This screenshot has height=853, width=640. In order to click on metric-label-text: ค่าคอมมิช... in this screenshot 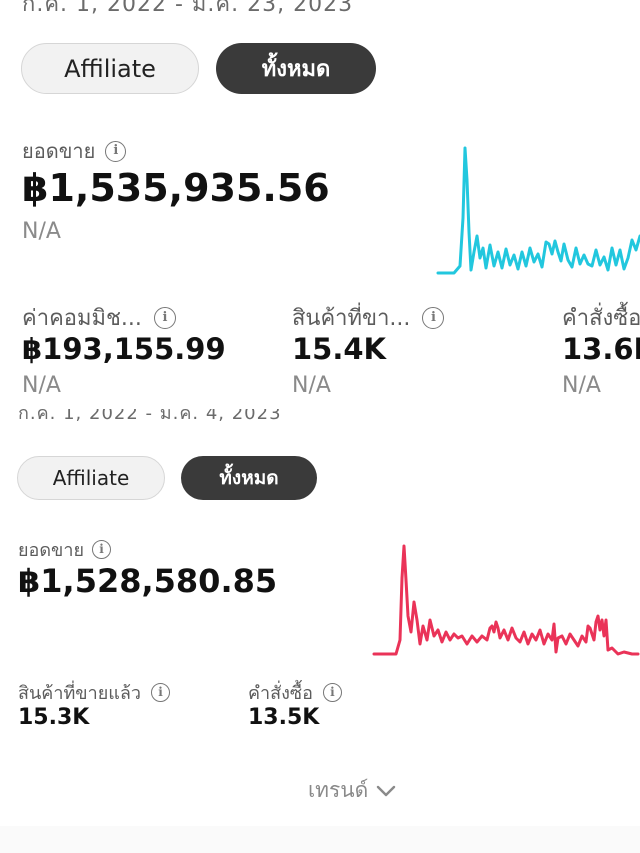, I will do `click(82, 318)`.